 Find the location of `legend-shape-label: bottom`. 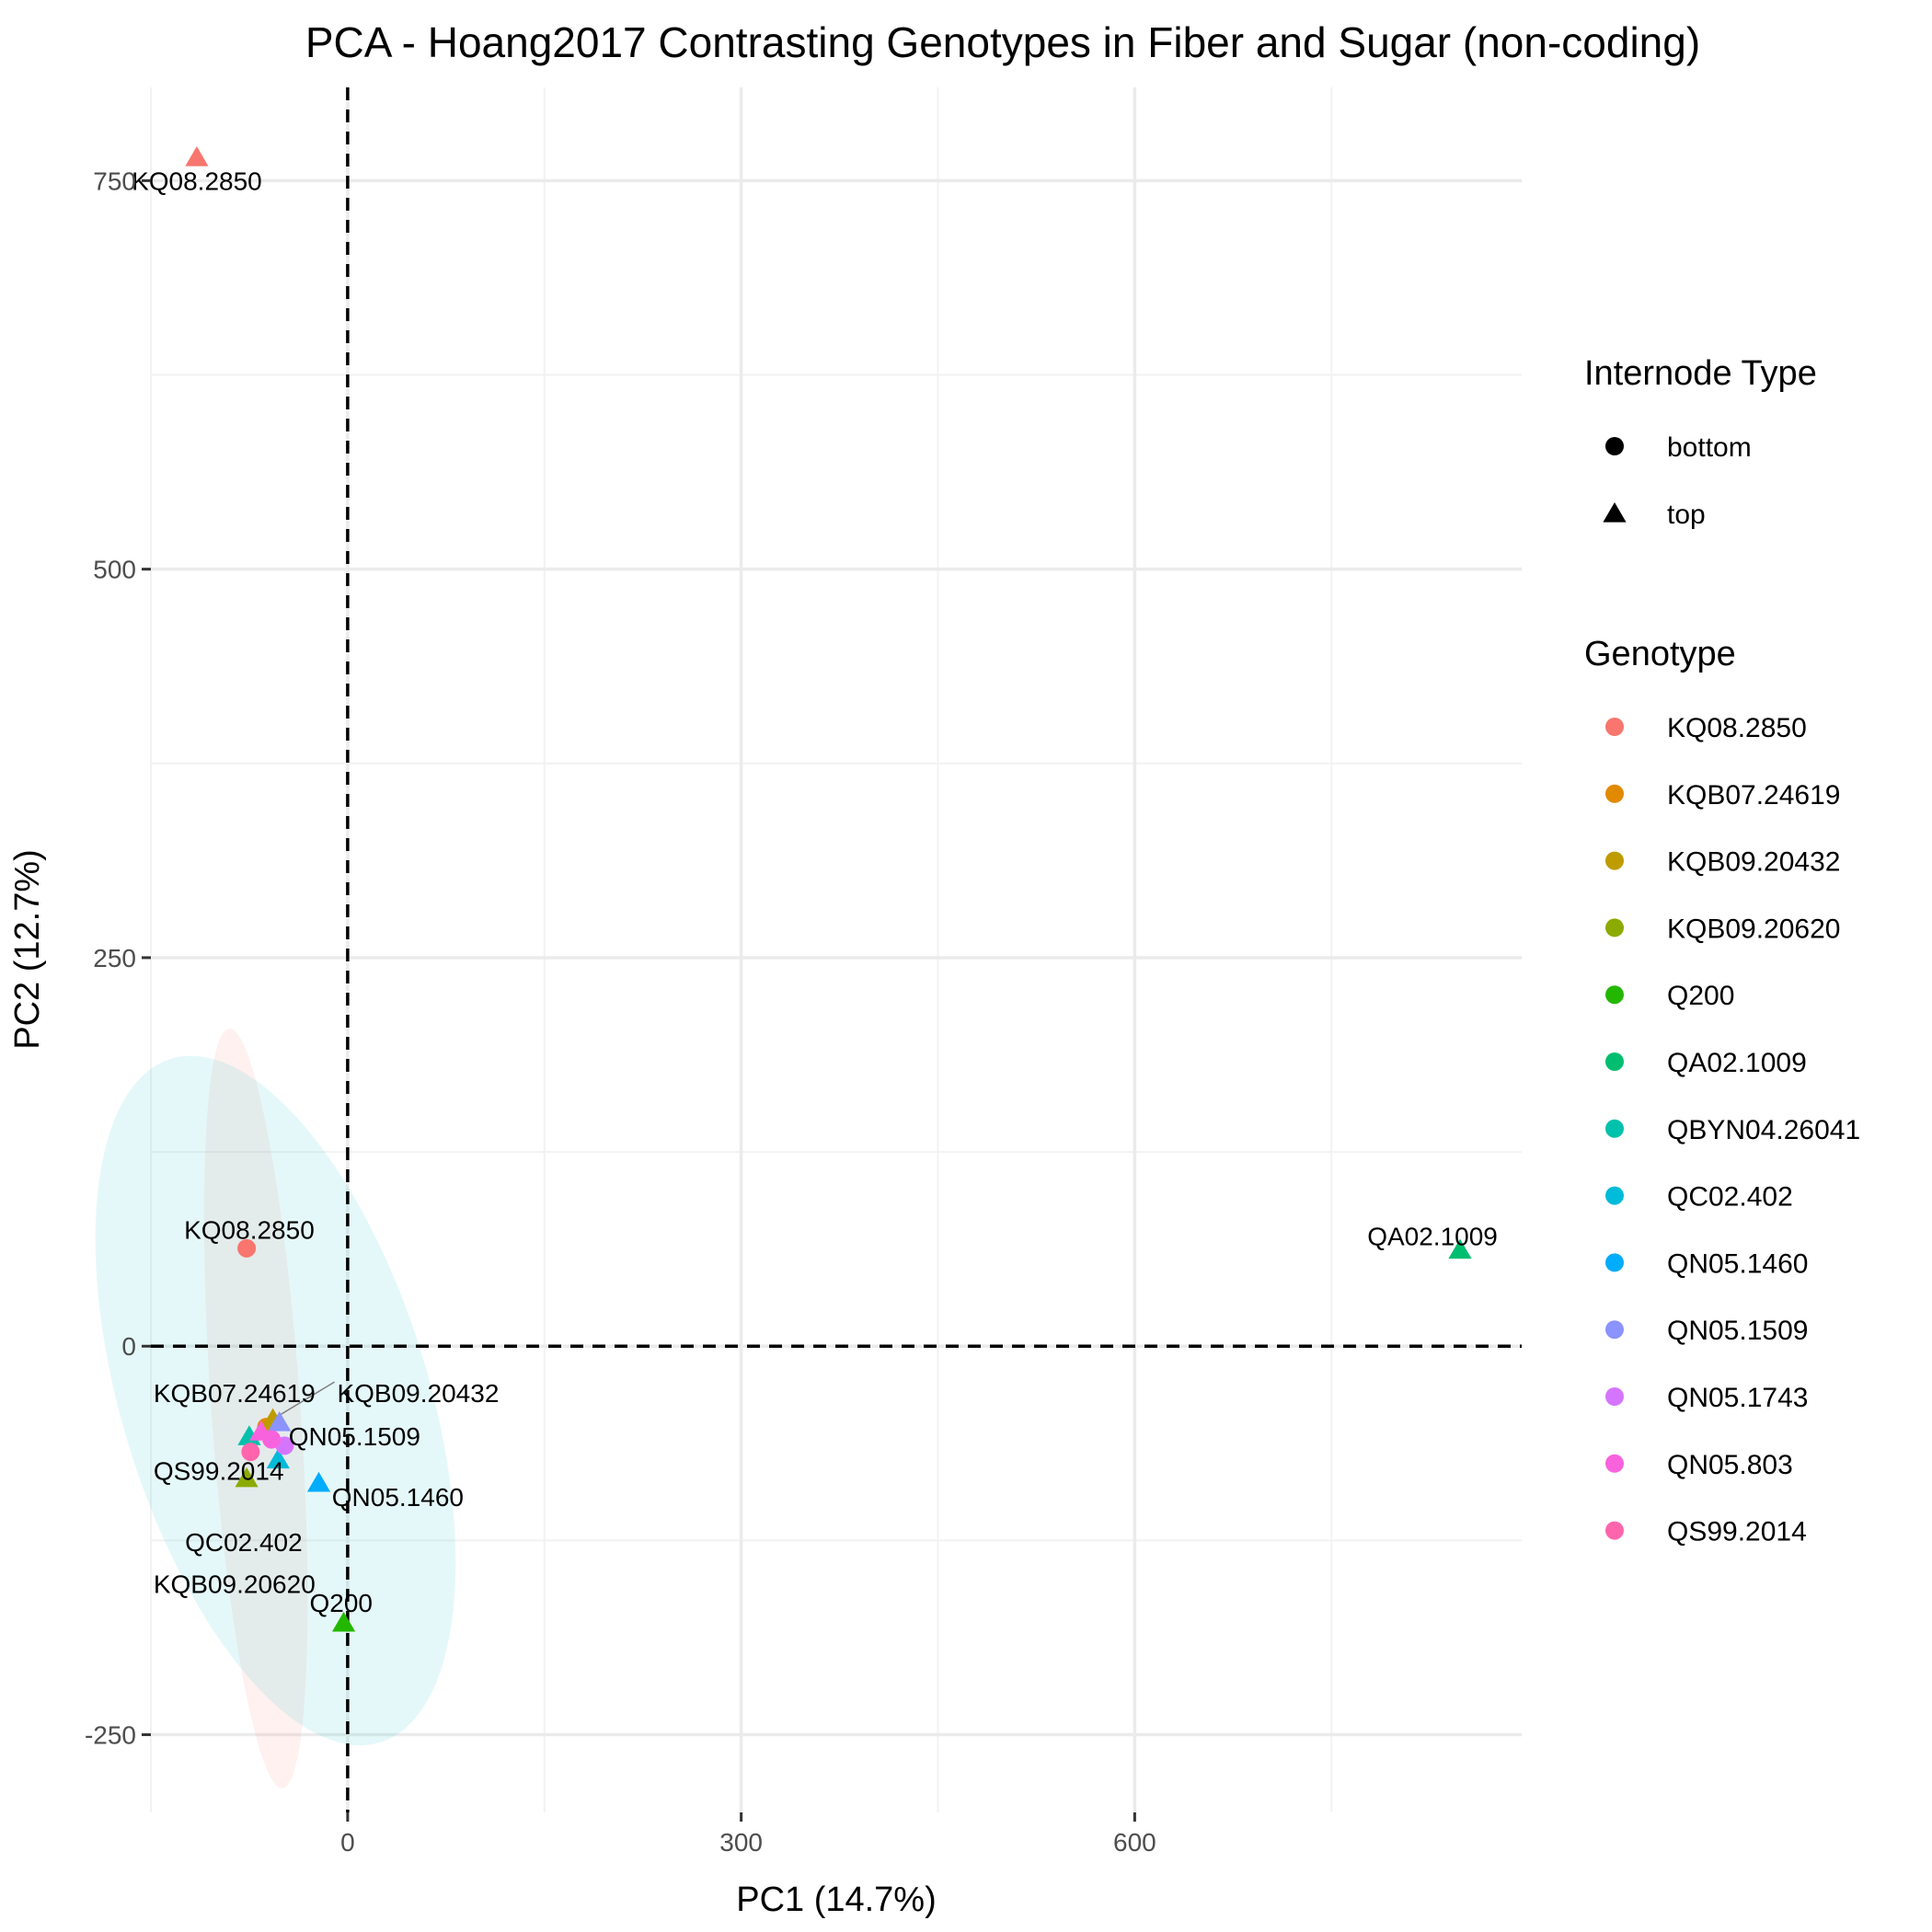

legend-shape-label: bottom is located at coordinates (1709, 447).